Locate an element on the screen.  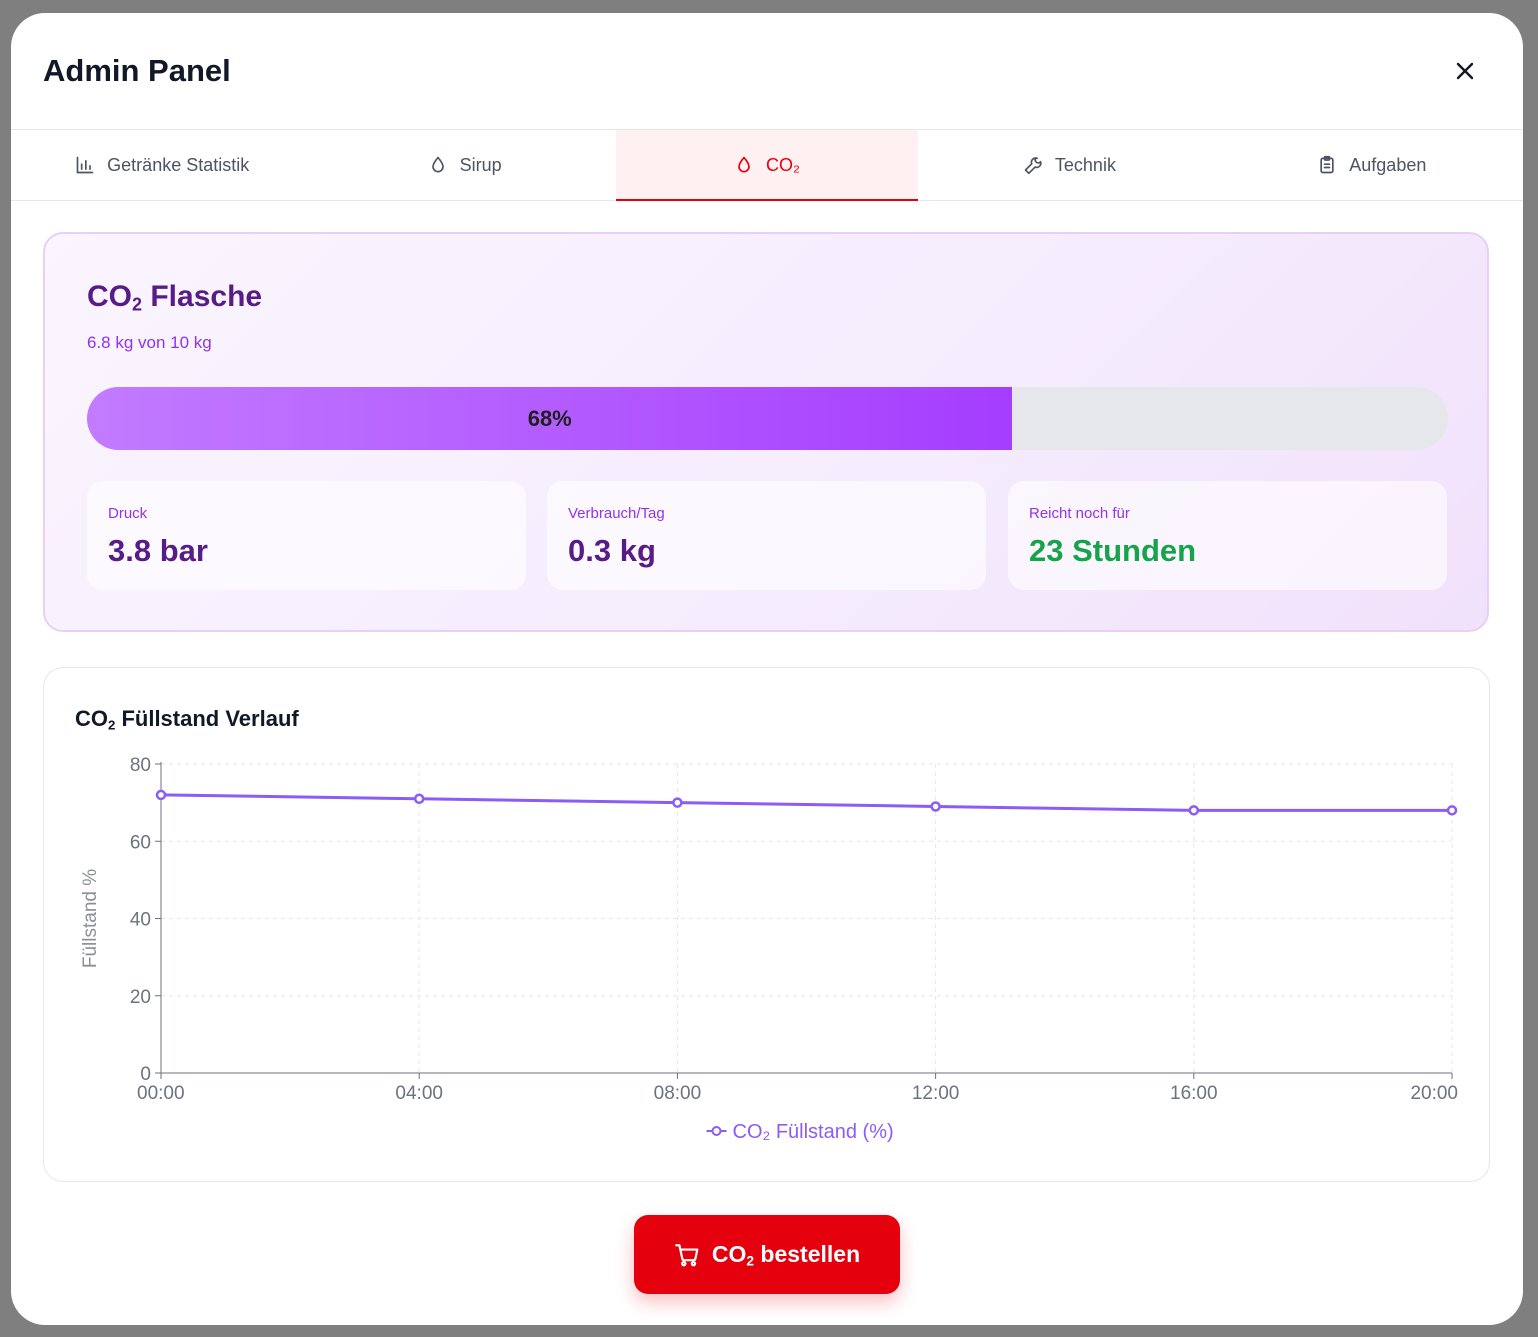
chart-title: CO2 Füllstand Verlauf is located at coordinates (187, 719).